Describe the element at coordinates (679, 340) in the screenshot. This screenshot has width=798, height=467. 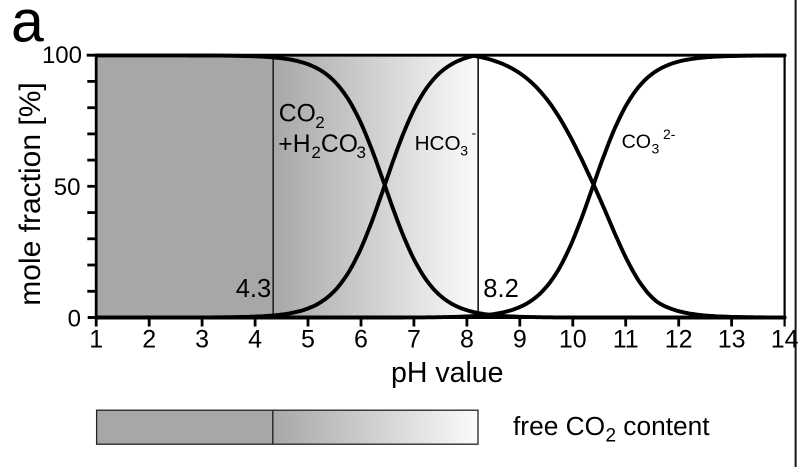
I see `svg-text: 12` at that location.